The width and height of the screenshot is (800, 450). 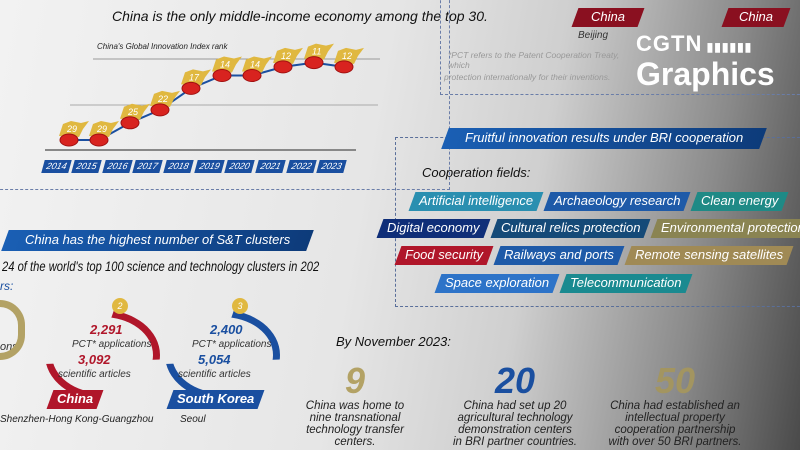 What do you see at coordinates (106, 329) in the screenshot?
I see `pct-value: 2,291` at bounding box center [106, 329].